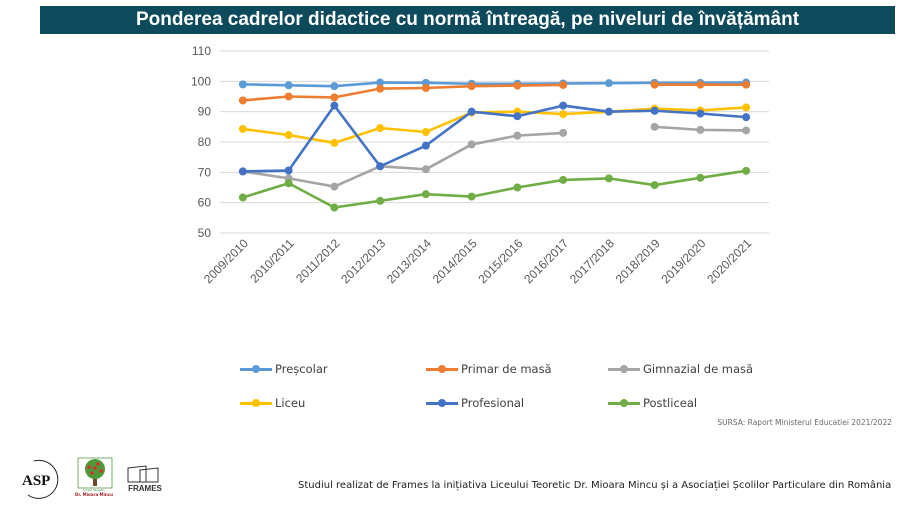 The image size is (900, 506). Describe the element at coordinates (145, 488) in the screenshot. I see `frames-logo-text: FRAMES` at that location.